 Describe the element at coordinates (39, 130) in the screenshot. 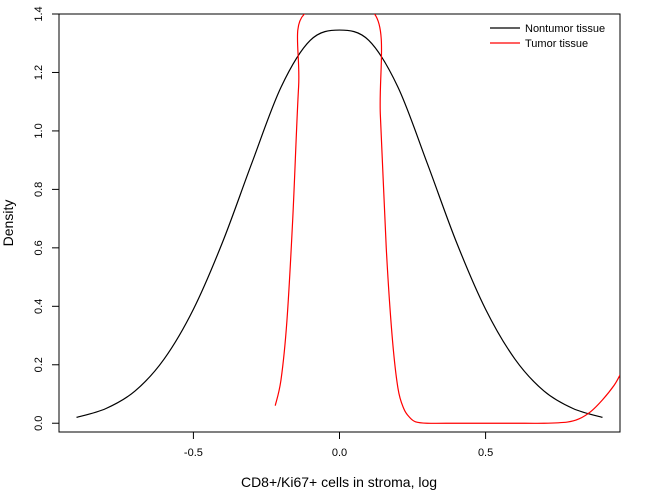

I see `y-tick-label: 1.0` at that location.